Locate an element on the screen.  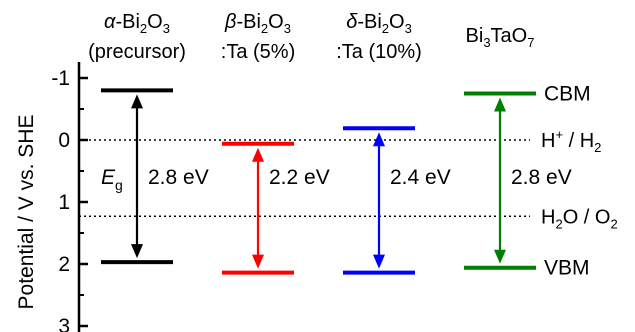
y-tick-label: 3 is located at coordinates (64, 323).